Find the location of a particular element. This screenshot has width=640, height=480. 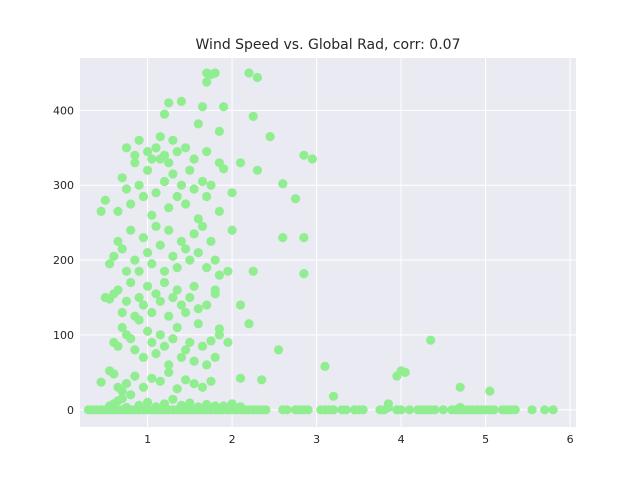

y-axis-ticks: 0 100 200 300 400 is located at coordinates (63, 260).